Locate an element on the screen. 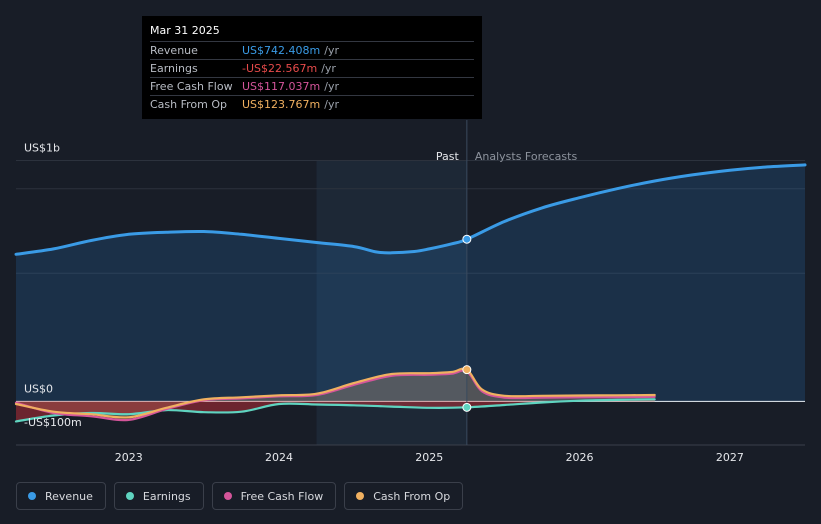 Image resolution: width=821 pixels, height=524 pixels. marker-earnings is located at coordinates (467, 407).